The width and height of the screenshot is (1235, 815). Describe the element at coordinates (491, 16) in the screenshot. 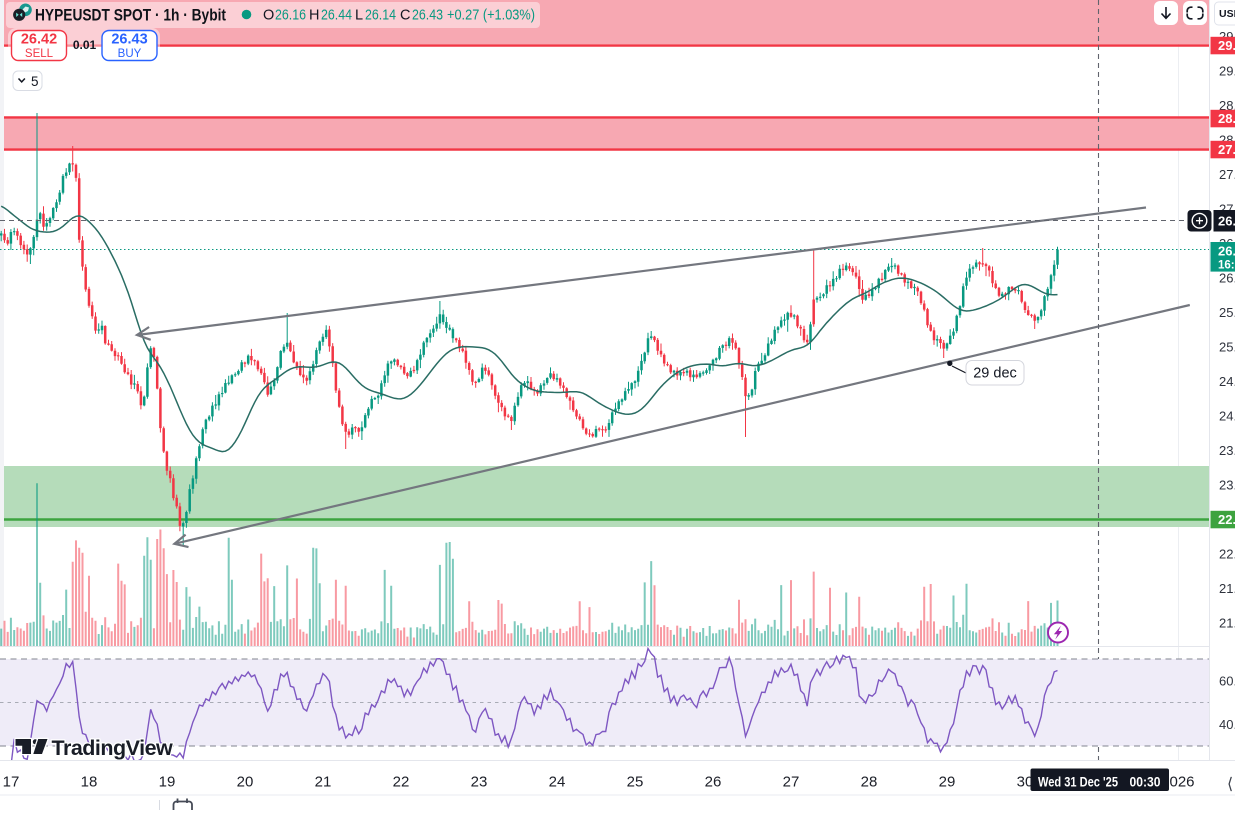

I see `svg-text: +0.27 (+1.03%)` at that location.